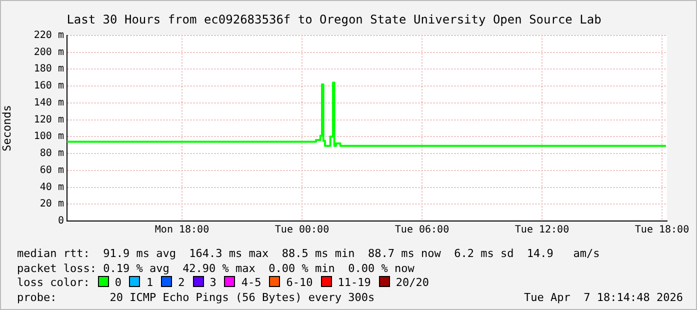 The height and width of the screenshot is (310, 697). What do you see at coordinates (49, 120) in the screenshot?
I see `y-tick-label: 120 m` at bounding box center [49, 120].